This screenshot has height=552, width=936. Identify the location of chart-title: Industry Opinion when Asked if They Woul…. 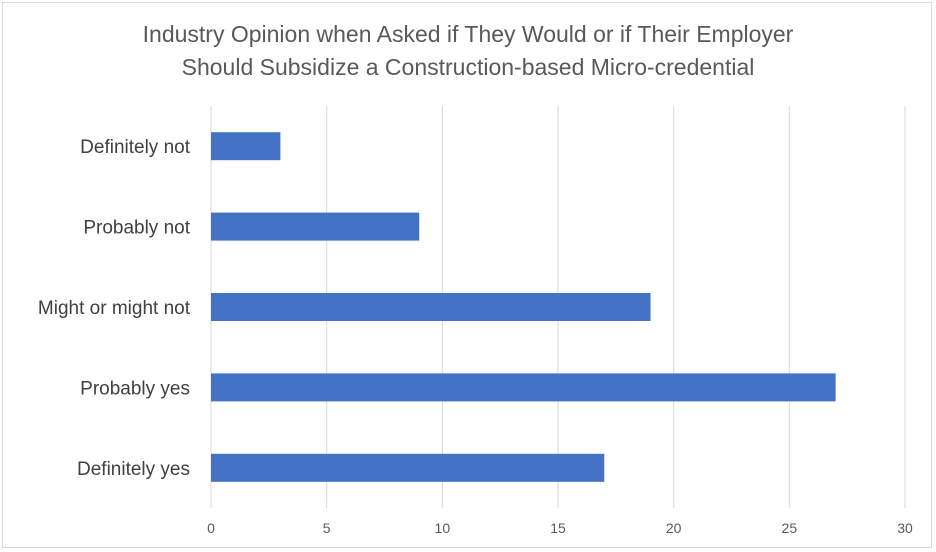
(468, 51).